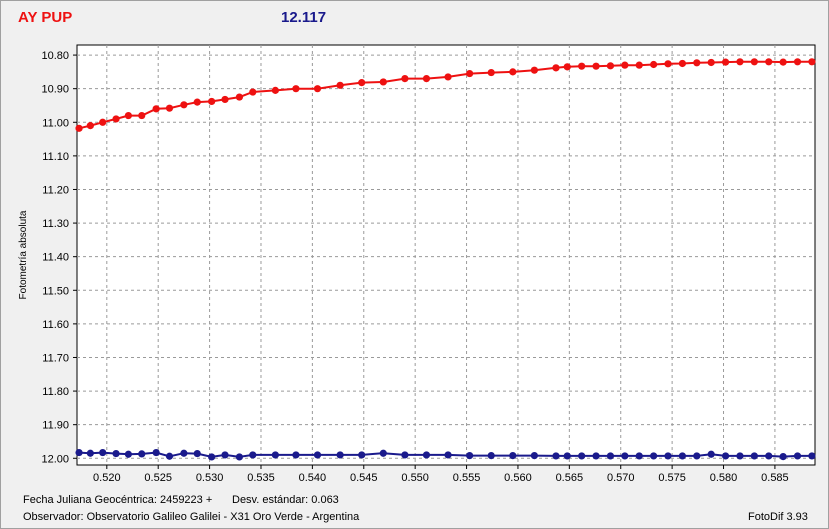  Describe the element at coordinates (55, 358) in the screenshot. I see `y-tick-label: 11.70` at that location.